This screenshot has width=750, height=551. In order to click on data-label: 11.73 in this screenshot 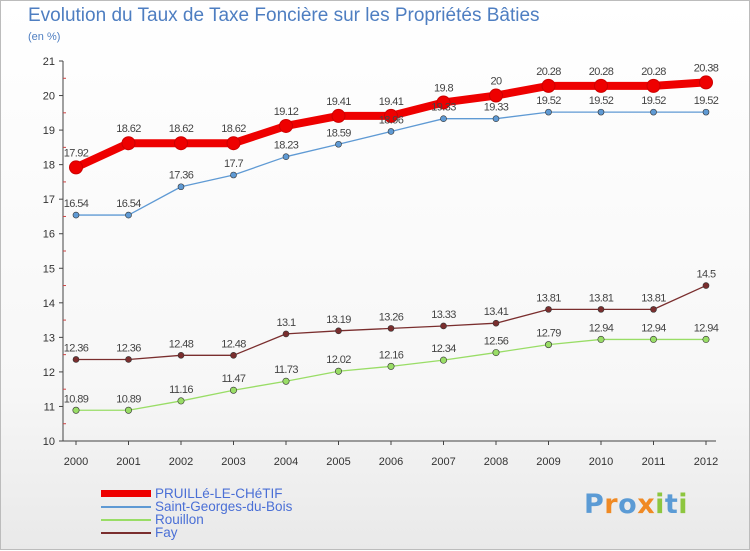, I will do `click(286, 370)`.